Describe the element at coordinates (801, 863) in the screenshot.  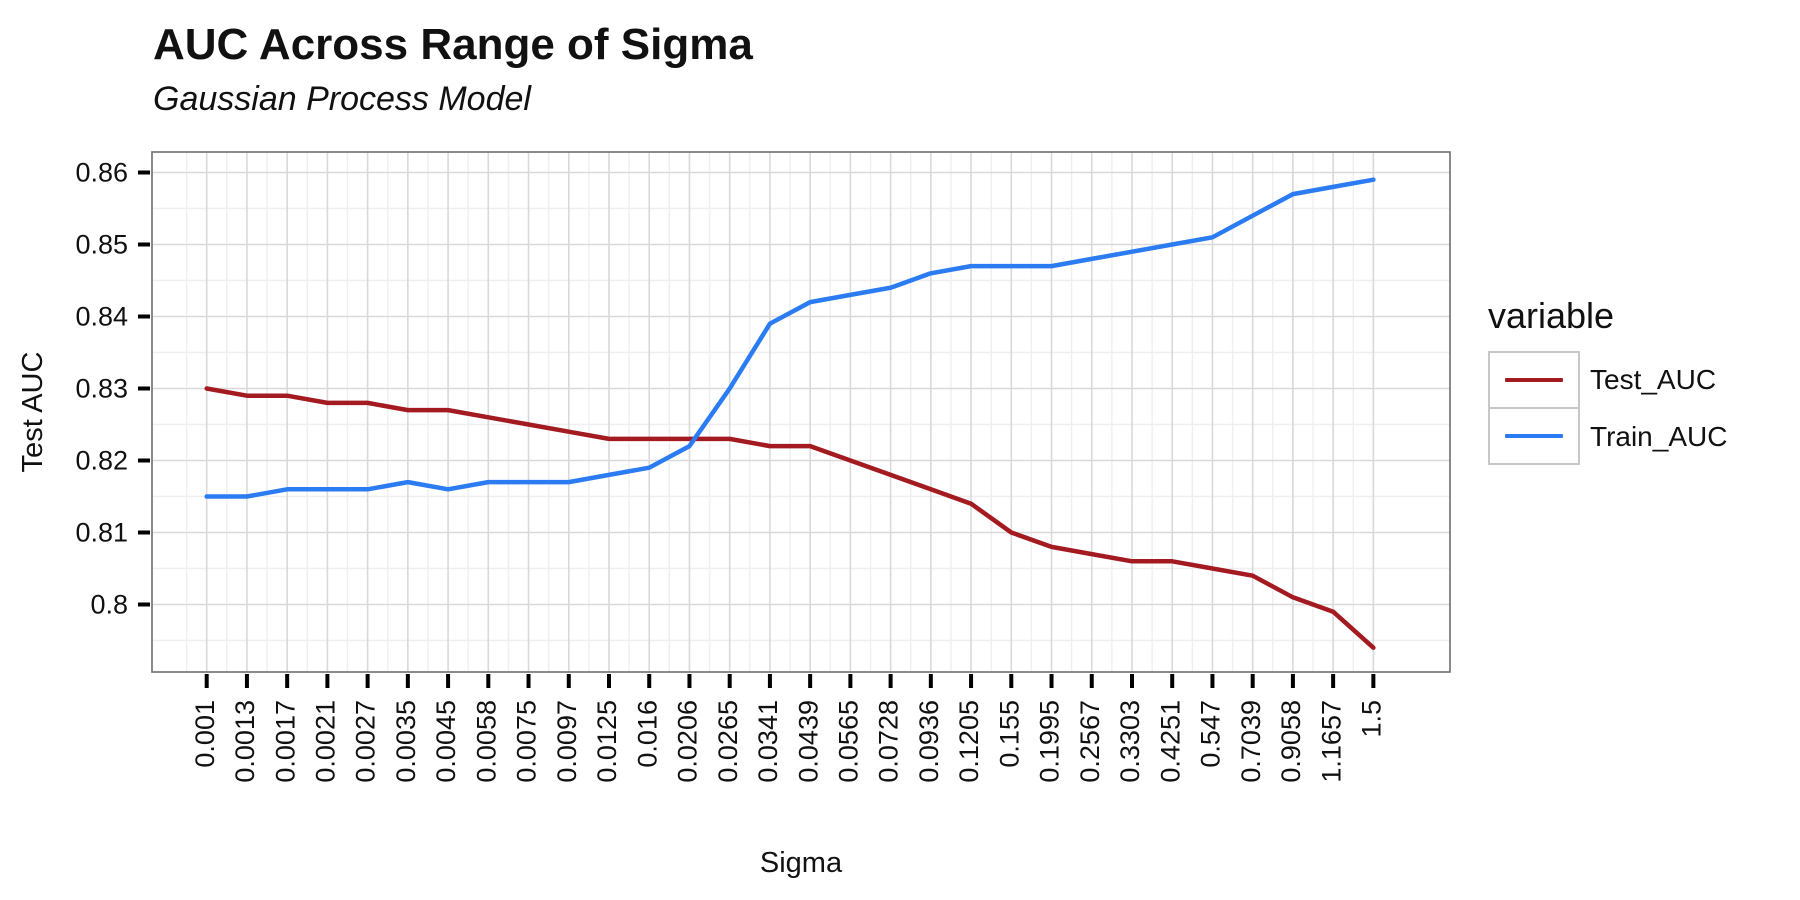
I see `x-axis-title: Sigma` at that location.